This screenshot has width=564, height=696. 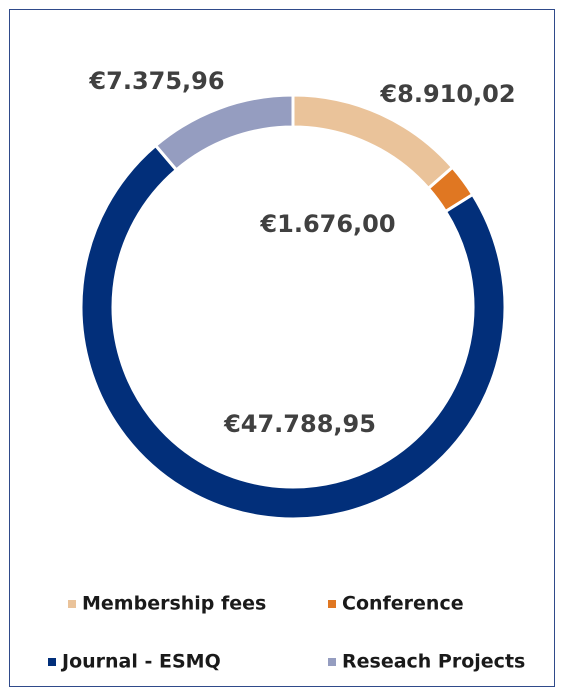 I want to click on data-label: €1.676,00, so click(x=327, y=224).